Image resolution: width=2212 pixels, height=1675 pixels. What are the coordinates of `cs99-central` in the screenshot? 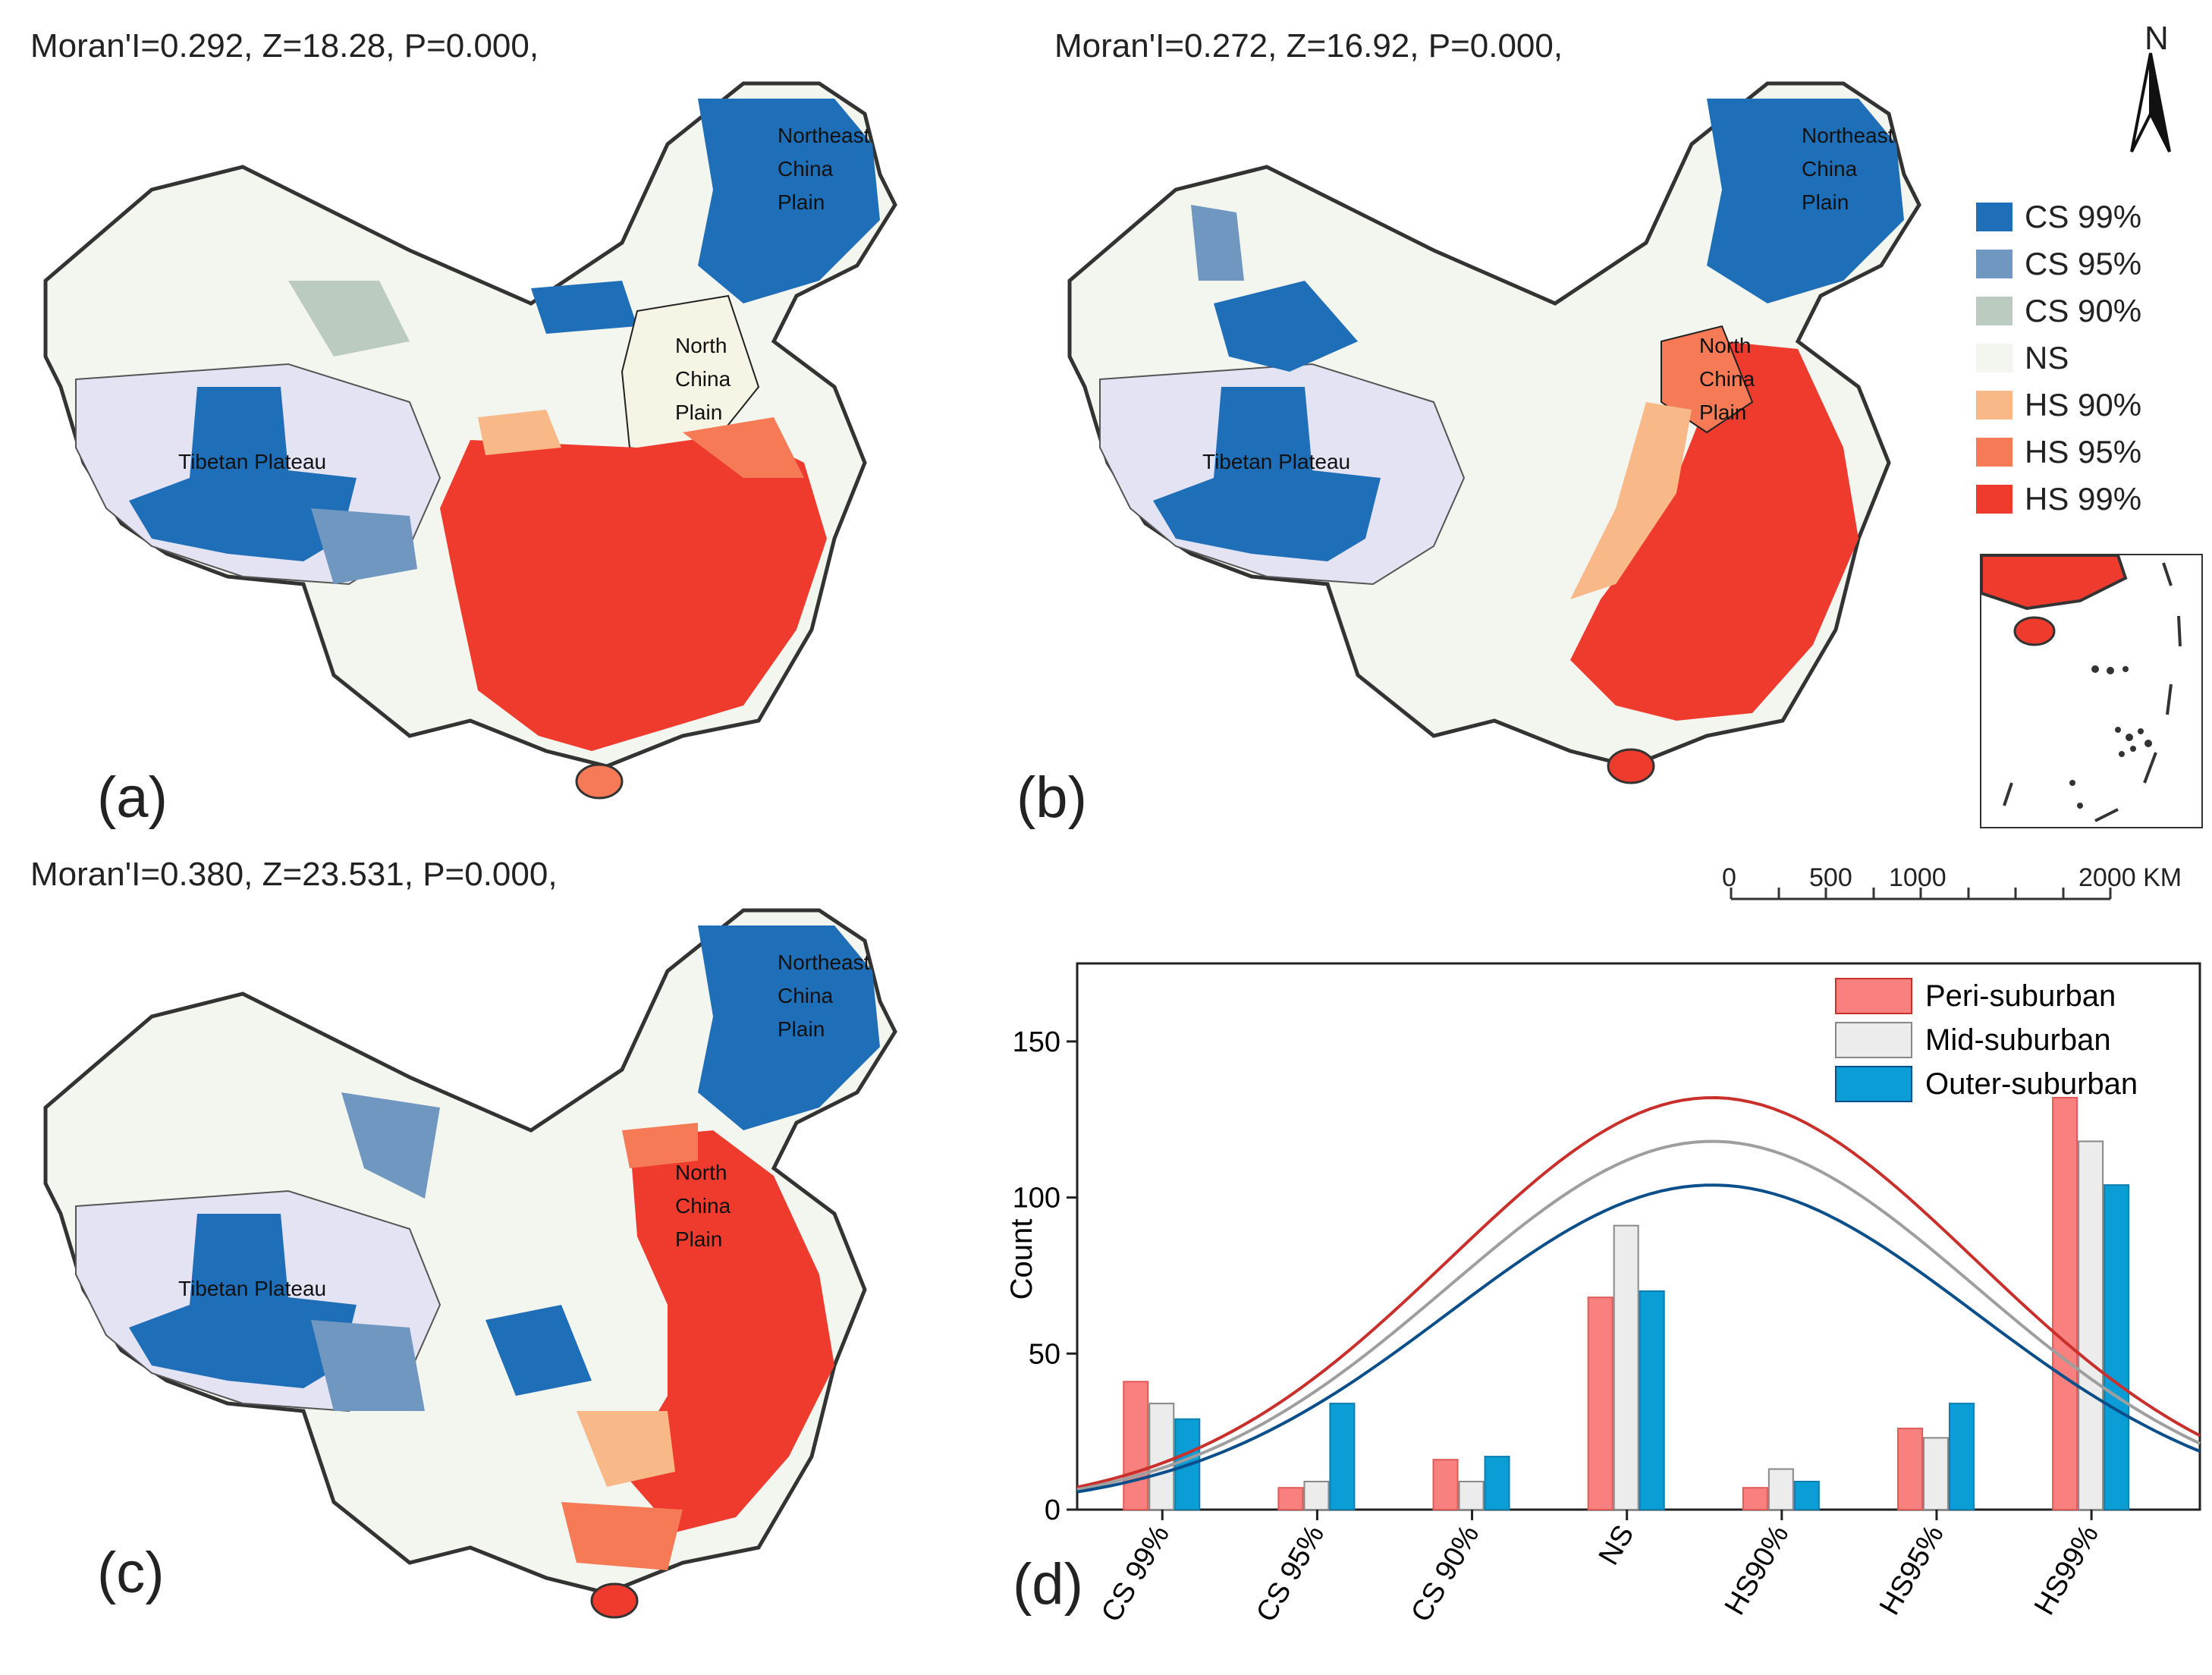 It's located at (538, 1350).